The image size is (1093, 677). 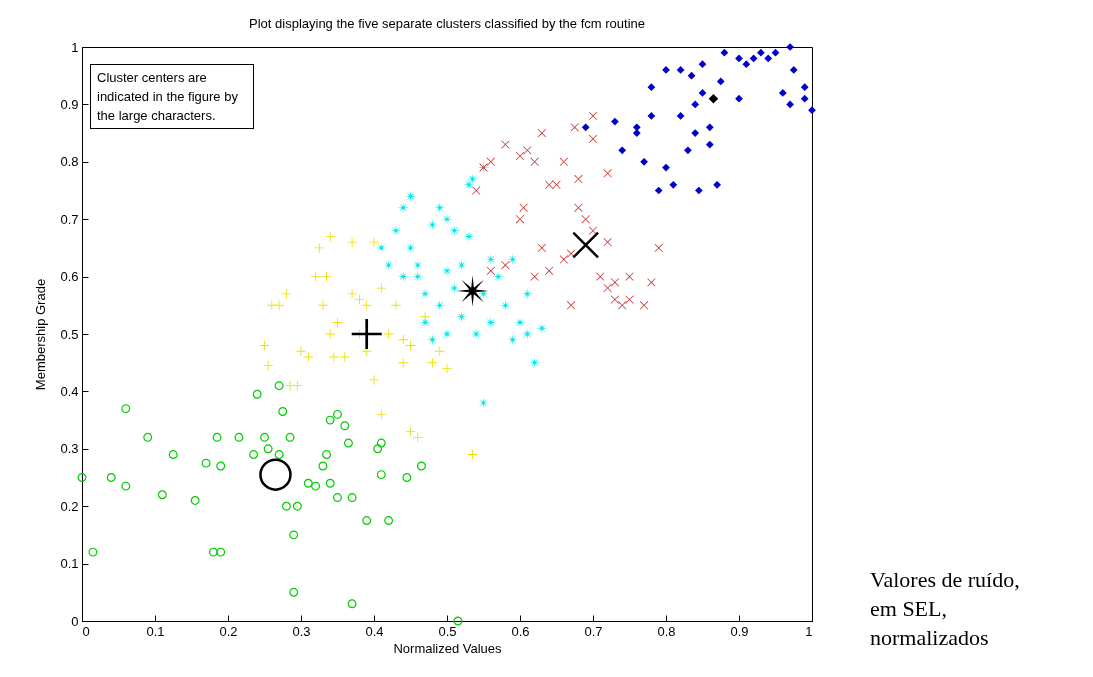 What do you see at coordinates (739, 631) in the screenshot?
I see `x-tick-label: 0.9` at bounding box center [739, 631].